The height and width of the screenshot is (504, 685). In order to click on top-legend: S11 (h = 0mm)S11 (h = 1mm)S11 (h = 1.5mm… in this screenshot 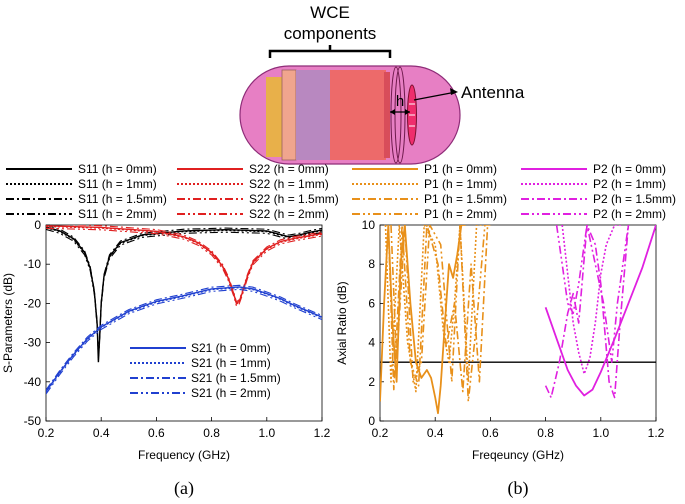, I will do `click(341, 191)`.